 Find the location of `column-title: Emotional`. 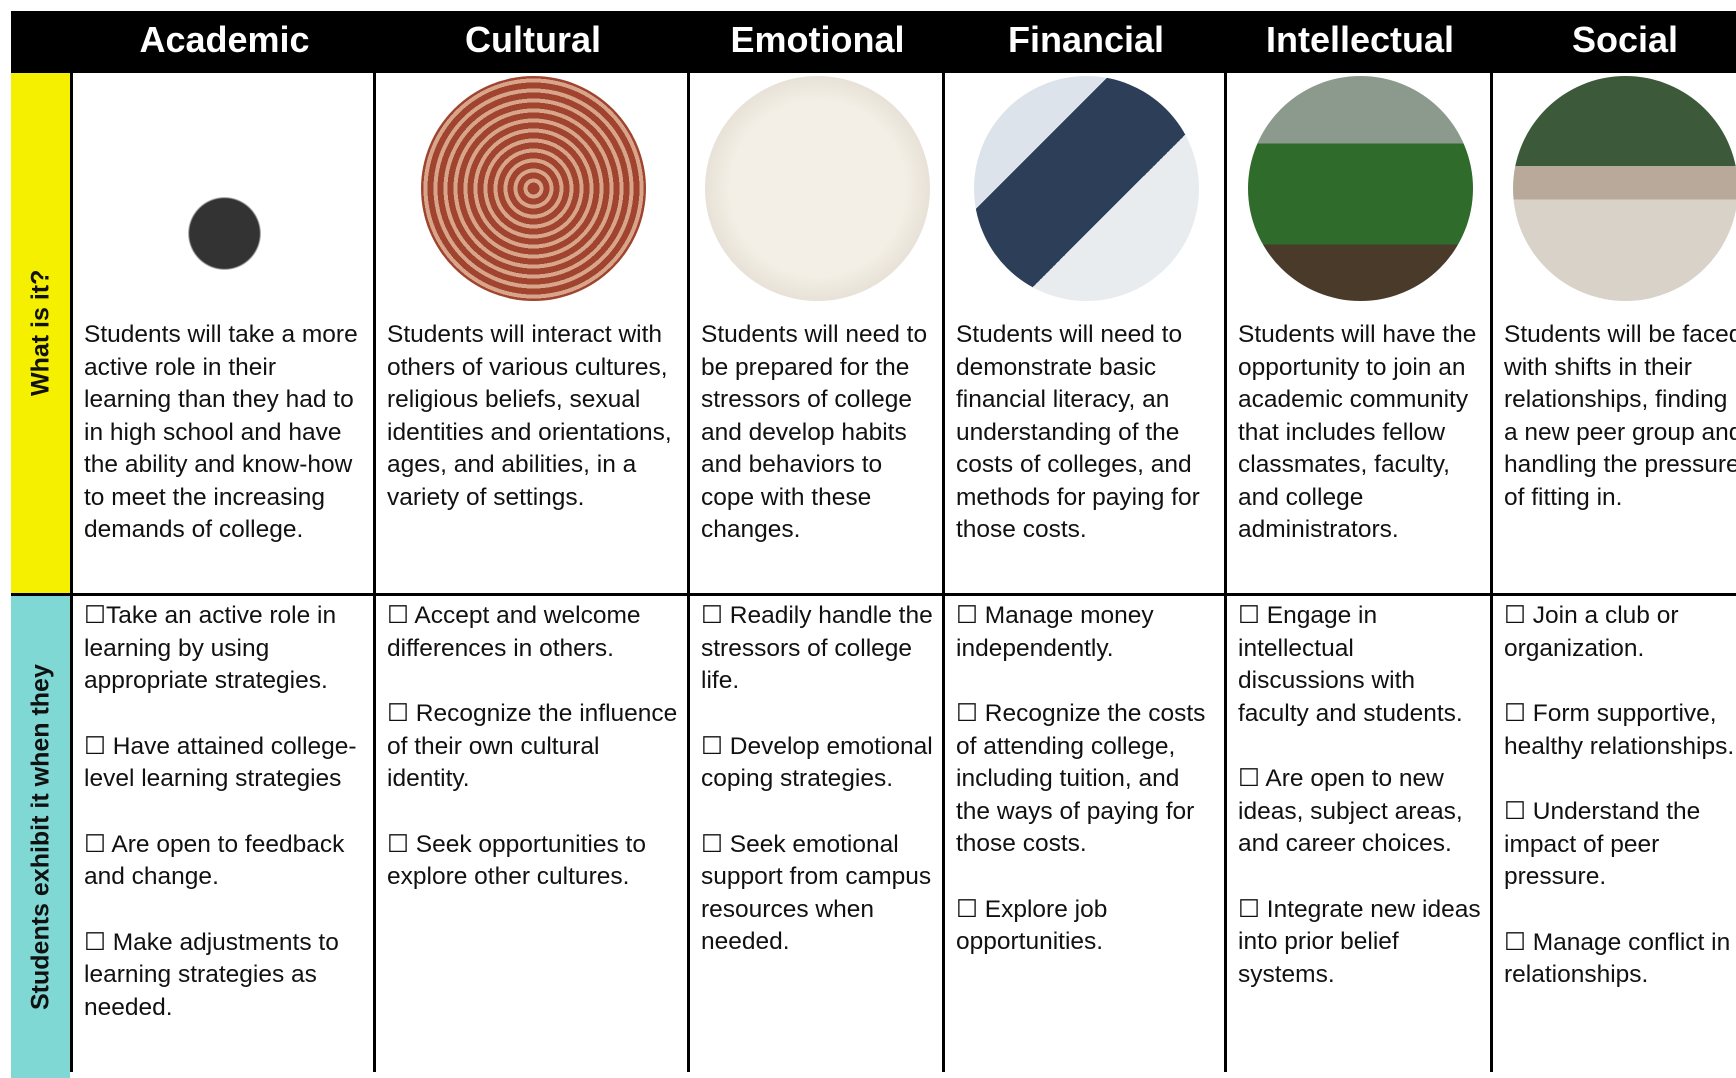

column-title: Emotional is located at coordinates (816, 40).